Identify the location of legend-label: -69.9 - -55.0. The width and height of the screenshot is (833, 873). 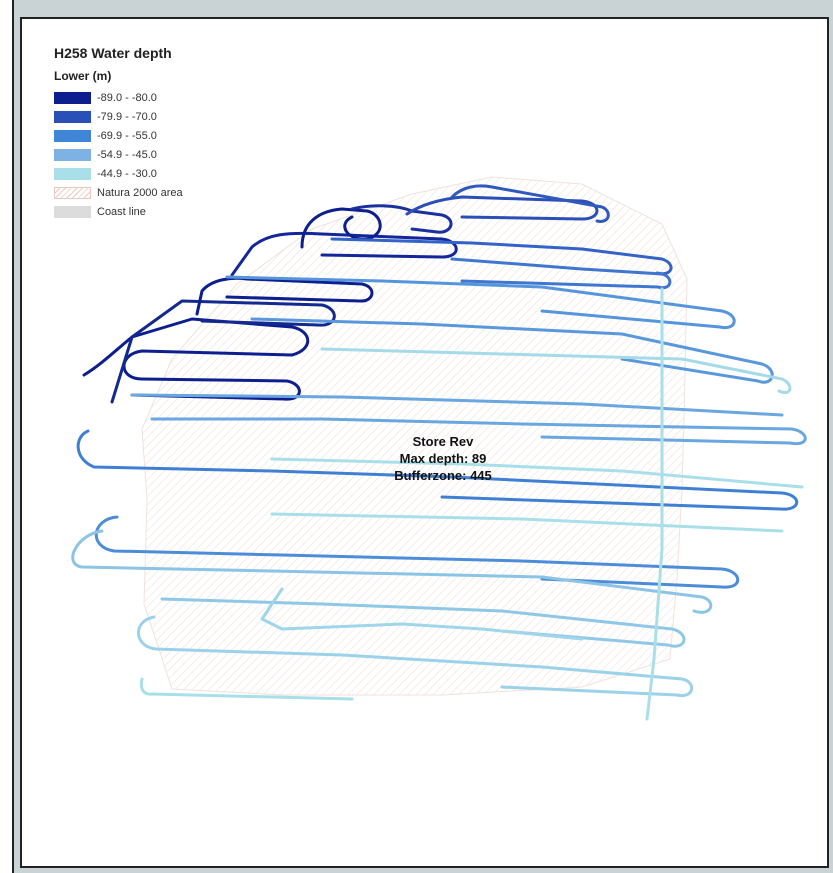
(127, 135).